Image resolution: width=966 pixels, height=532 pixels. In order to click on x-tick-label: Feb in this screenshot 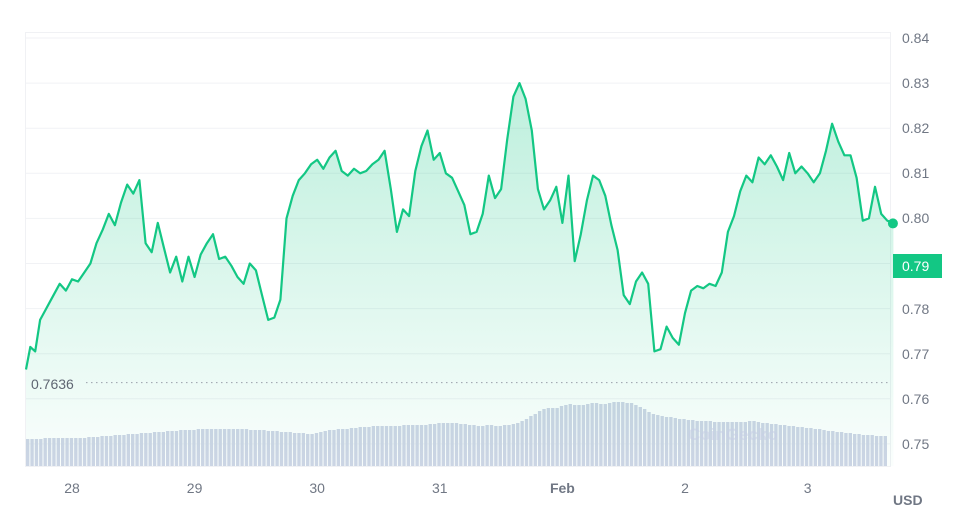, I will do `click(562, 488)`.